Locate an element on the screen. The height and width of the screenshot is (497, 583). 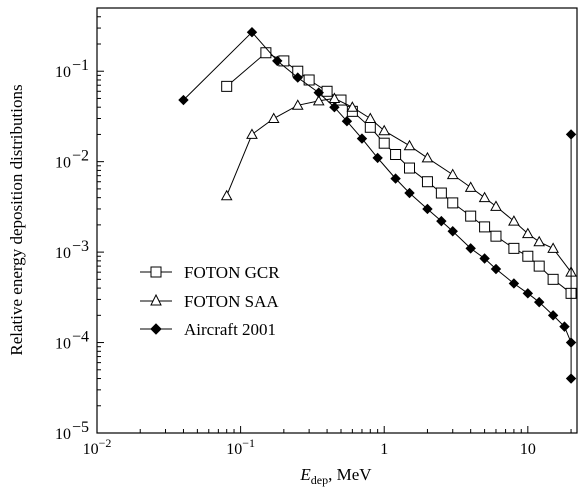
y-axis-label: Relative energy deposition distributions is located at coordinates (16, 219).